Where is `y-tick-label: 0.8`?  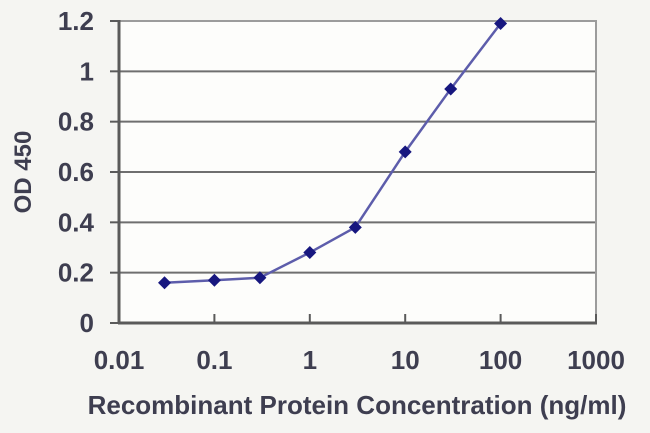 y-tick-label: 0.8 is located at coordinates (76, 122).